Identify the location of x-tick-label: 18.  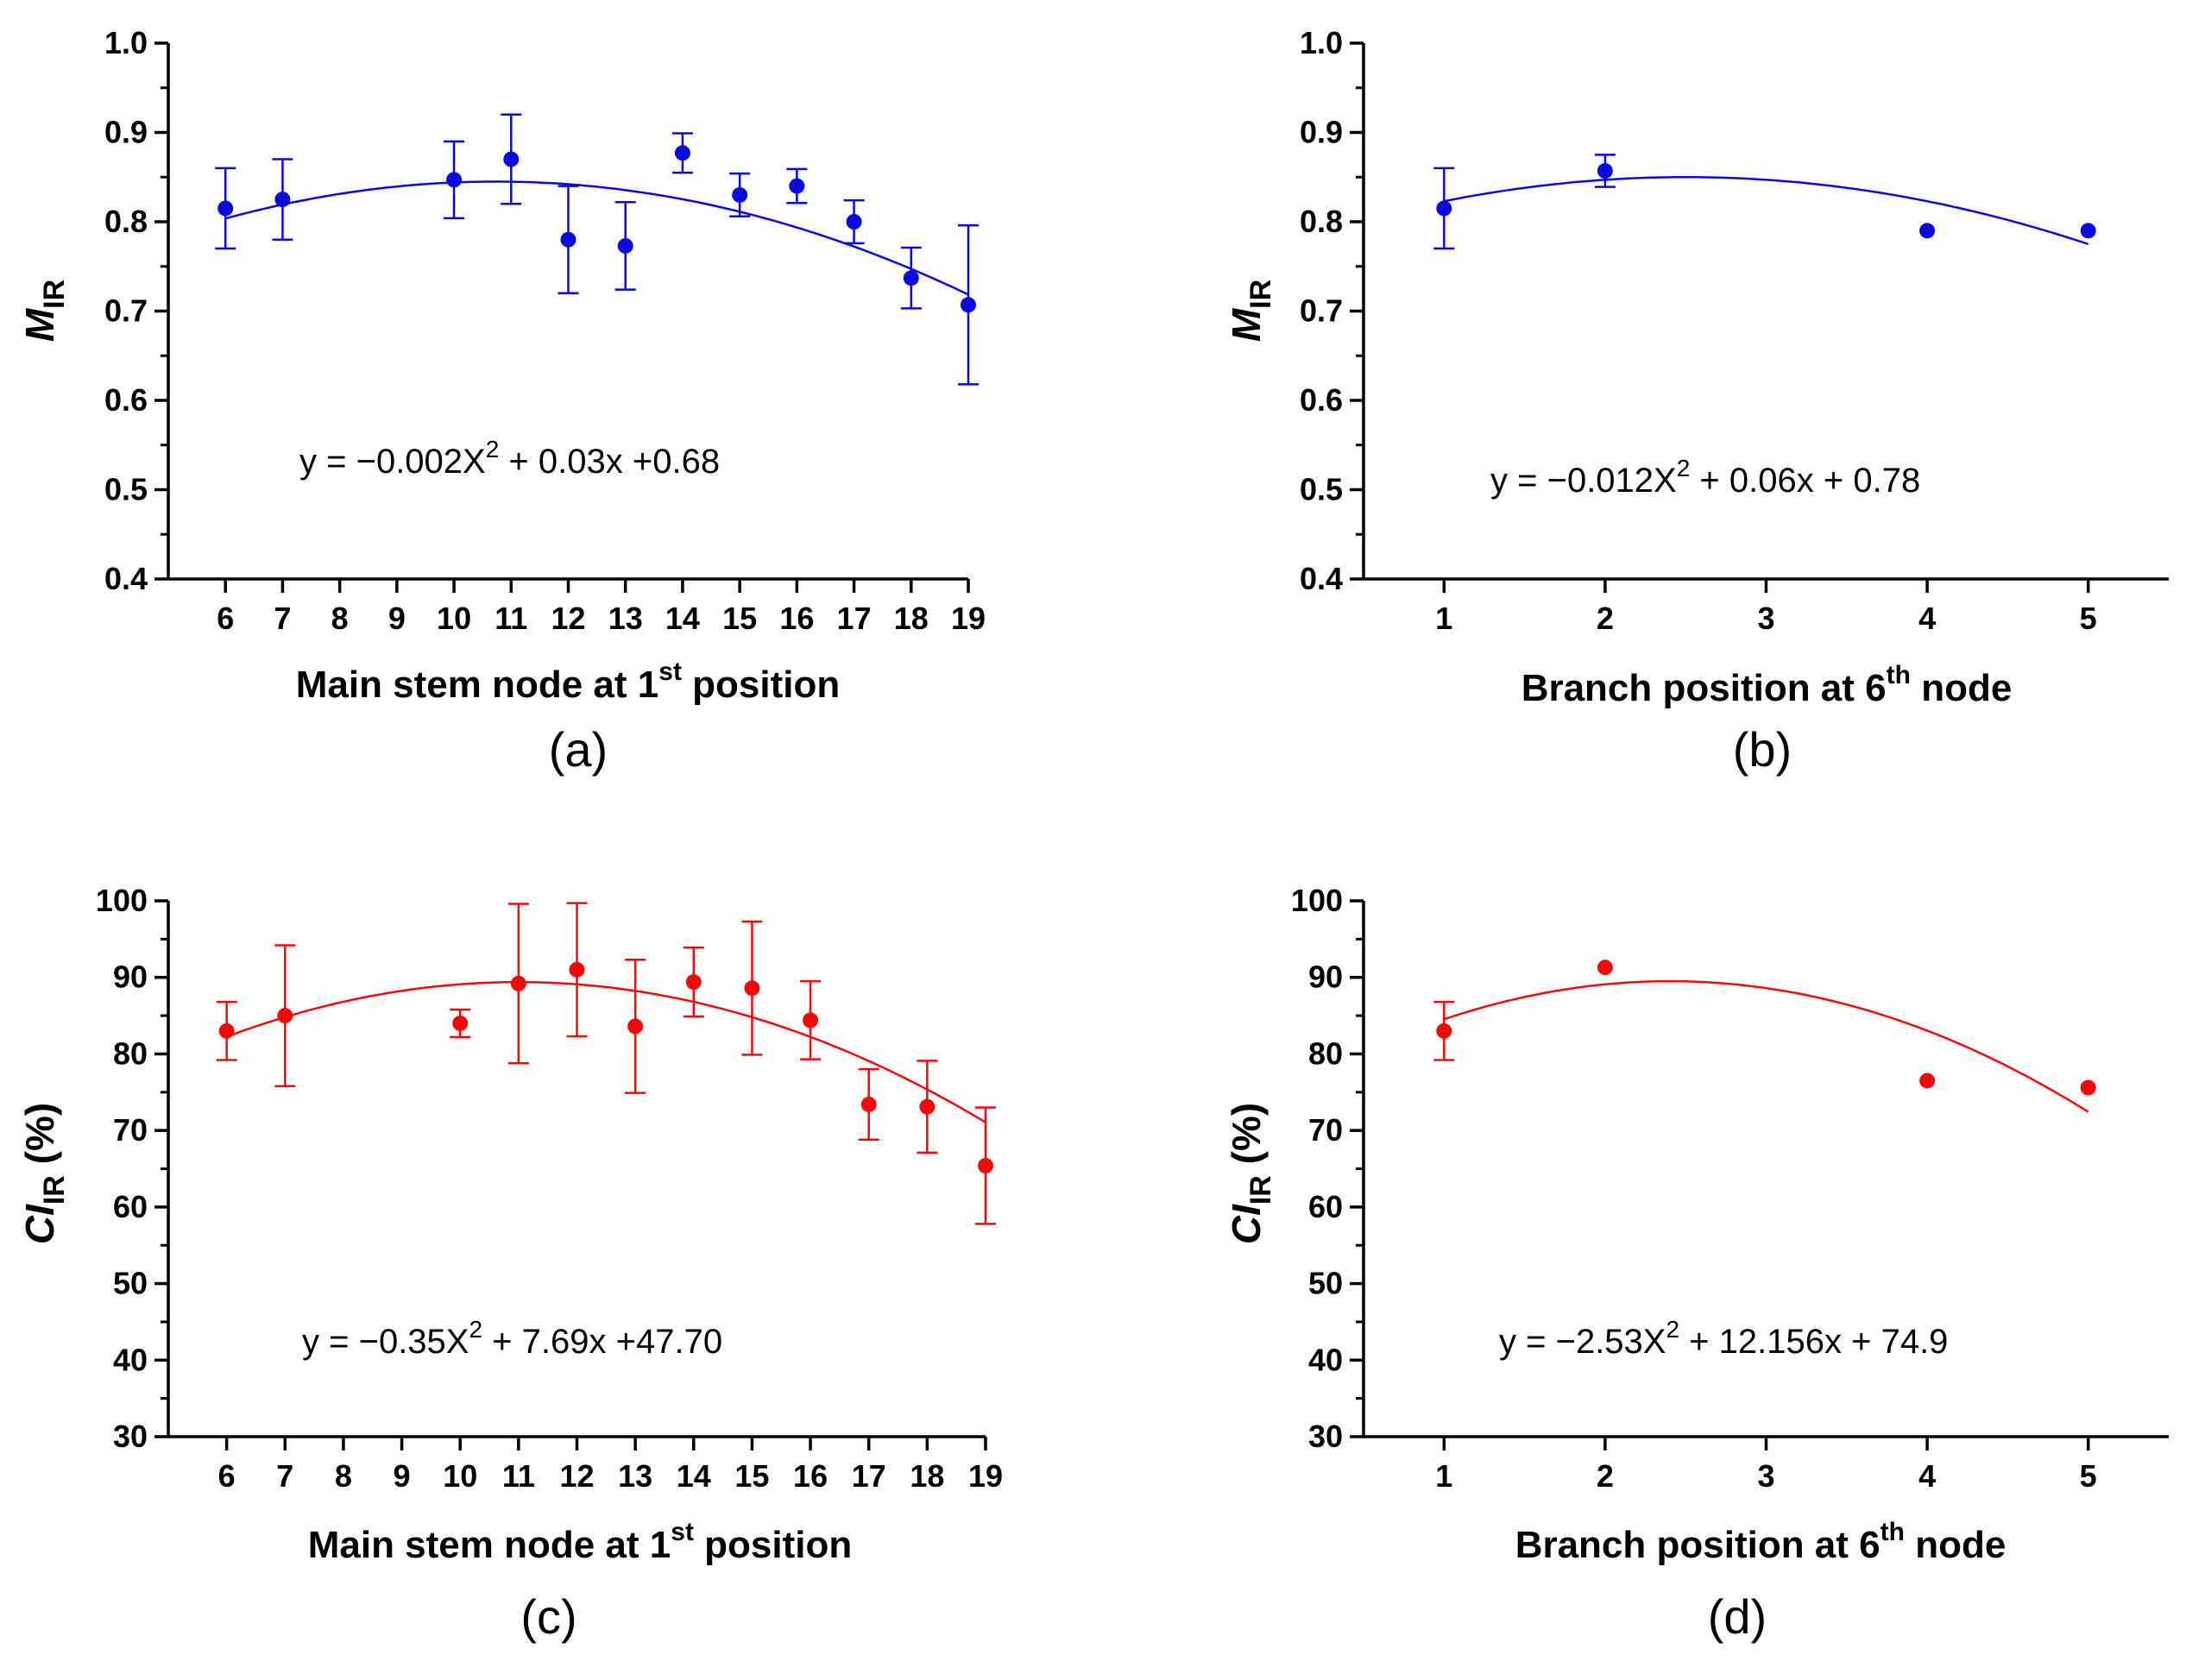
(927, 1476).